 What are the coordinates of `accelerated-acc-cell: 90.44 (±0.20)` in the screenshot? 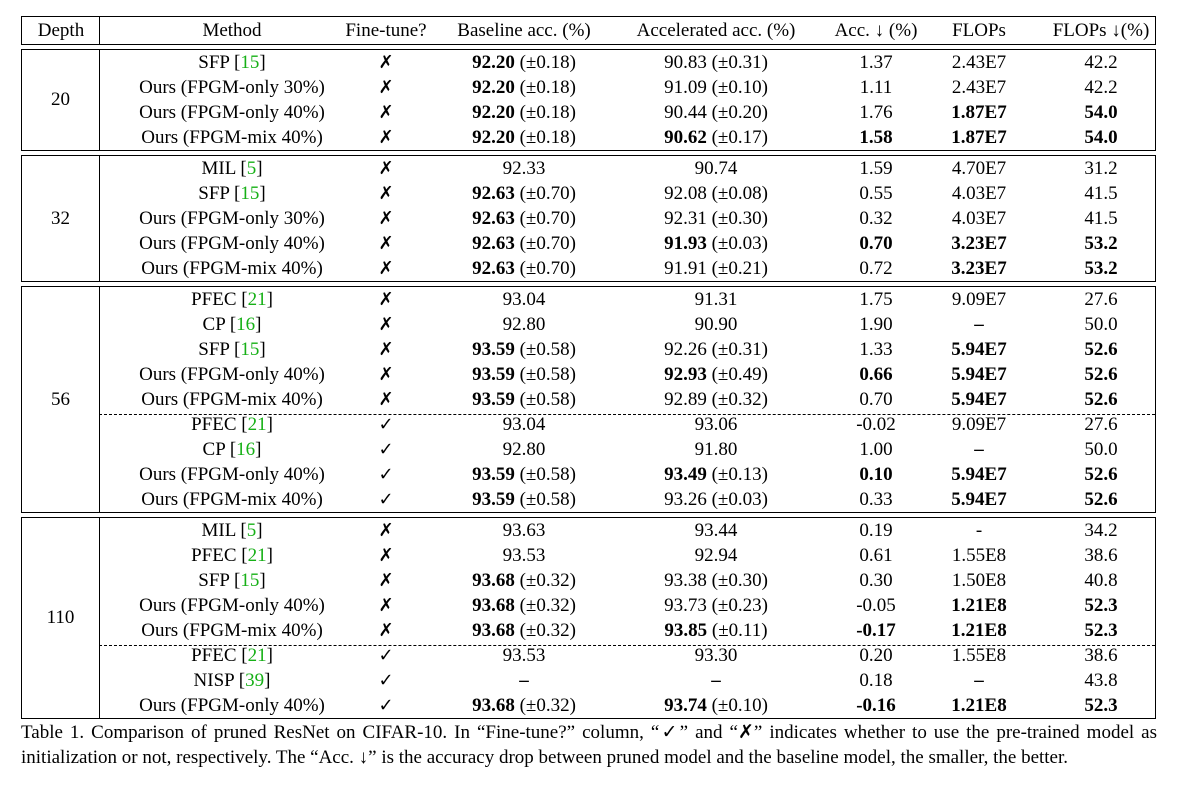 It's located at (716, 112).